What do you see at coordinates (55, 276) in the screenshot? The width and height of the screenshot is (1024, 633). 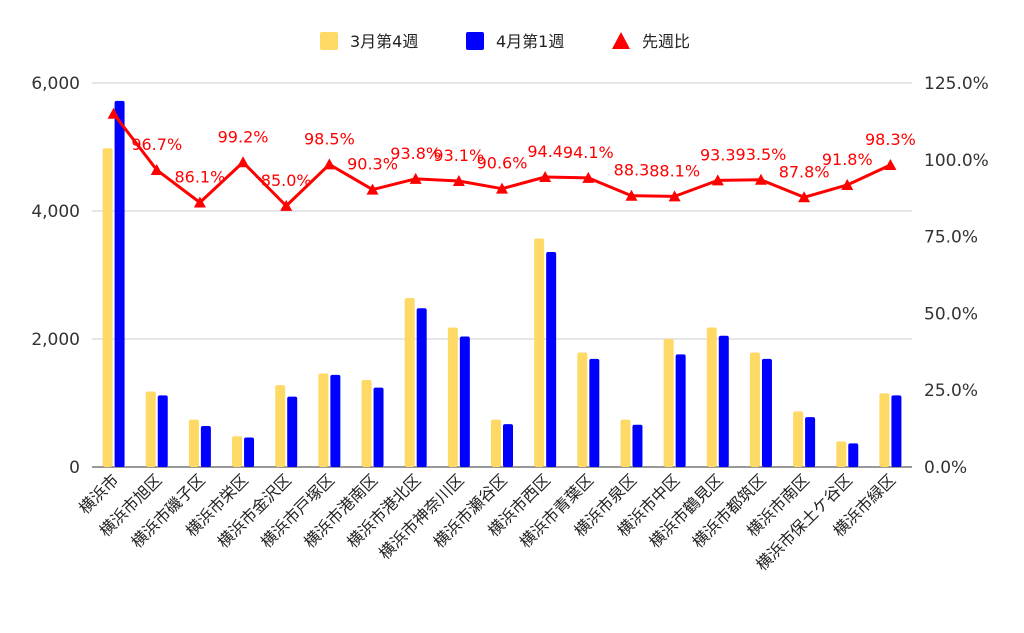 I see `left-axis-ticks: 0 2,000 4,000 6,000` at bounding box center [55, 276].